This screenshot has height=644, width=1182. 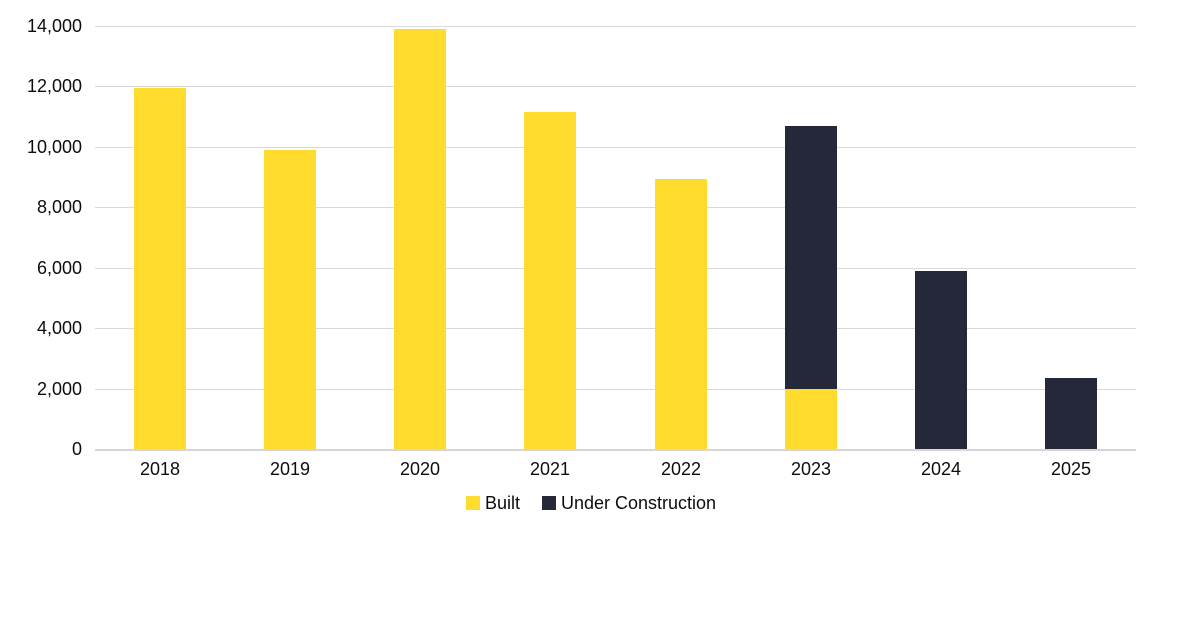 What do you see at coordinates (811, 469) in the screenshot?
I see `x-tick-label-2023: 2023` at bounding box center [811, 469].